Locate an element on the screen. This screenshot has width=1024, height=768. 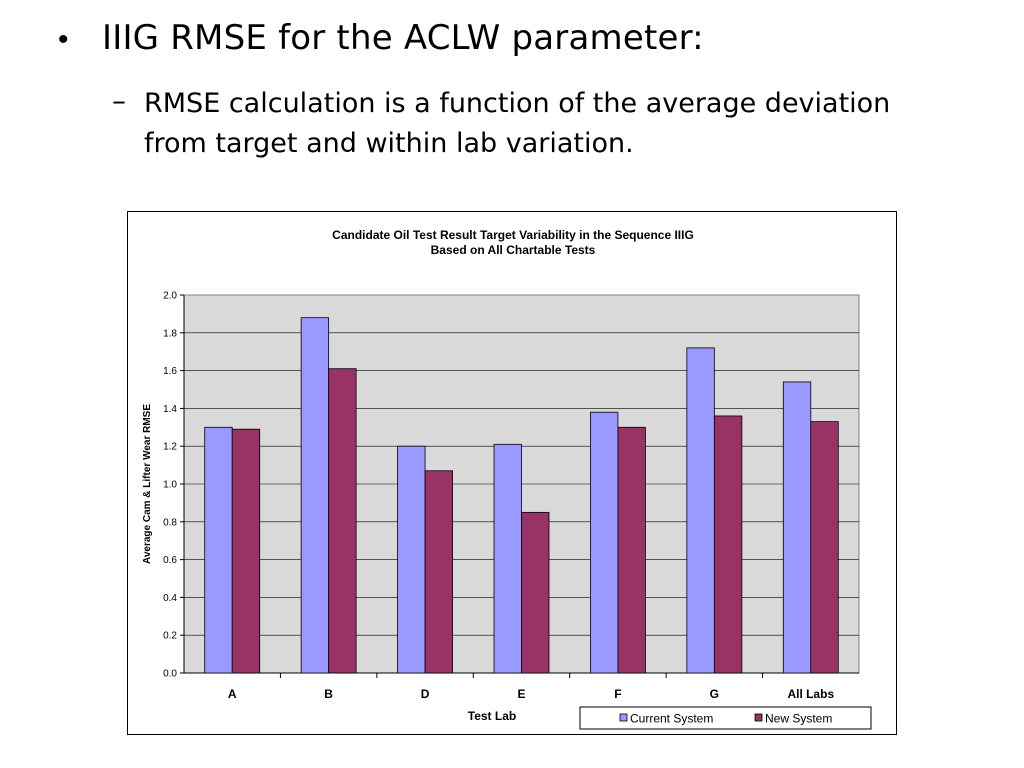
y-tick-label: 0.6 is located at coordinates (170, 560).